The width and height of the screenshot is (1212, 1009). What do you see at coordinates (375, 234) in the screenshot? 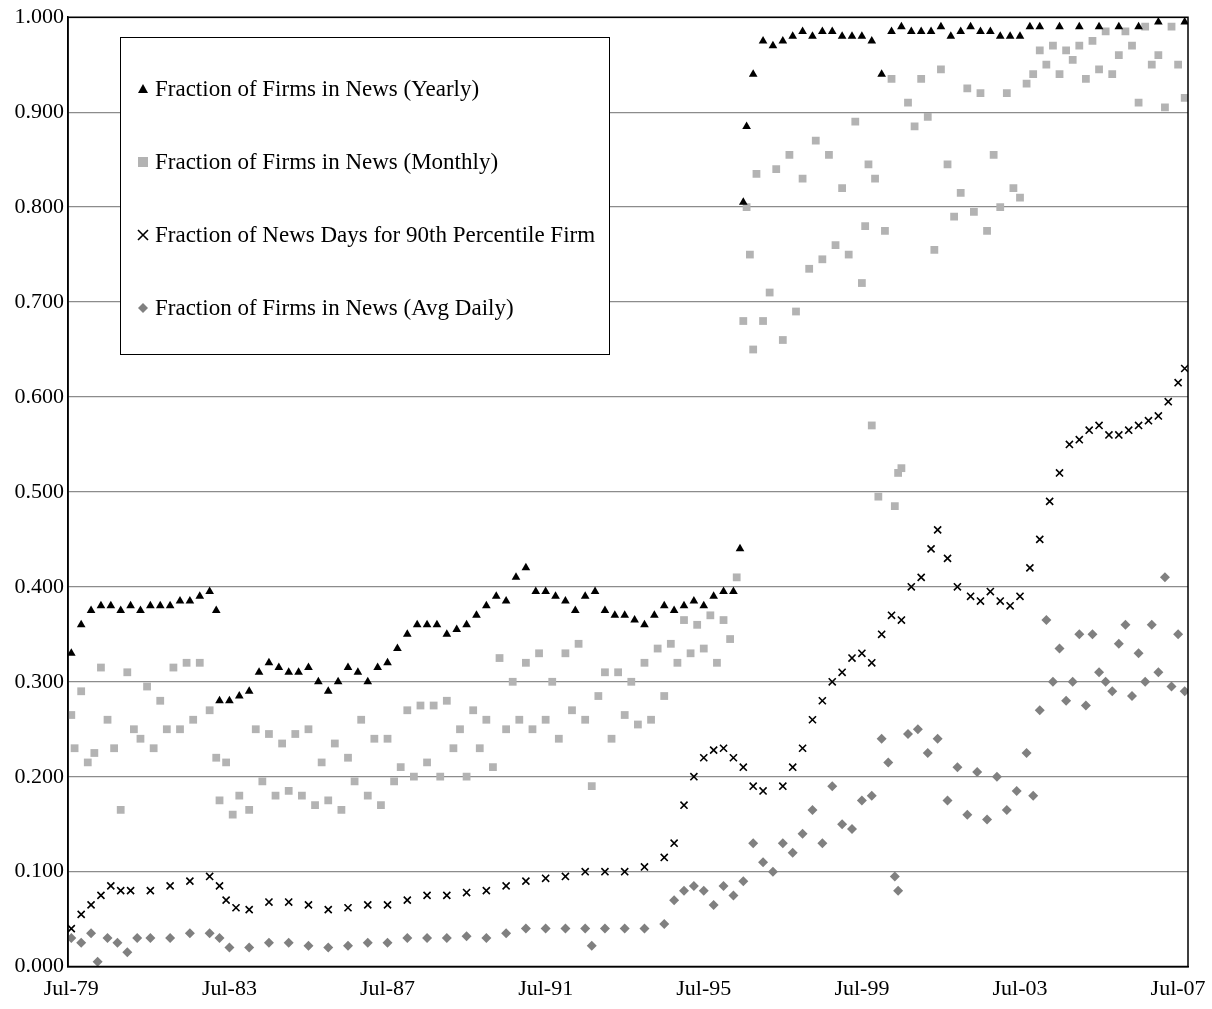
I see `legend-label: Fraction of News Days for 90th Percentile Firm` at bounding box center [375, 234].